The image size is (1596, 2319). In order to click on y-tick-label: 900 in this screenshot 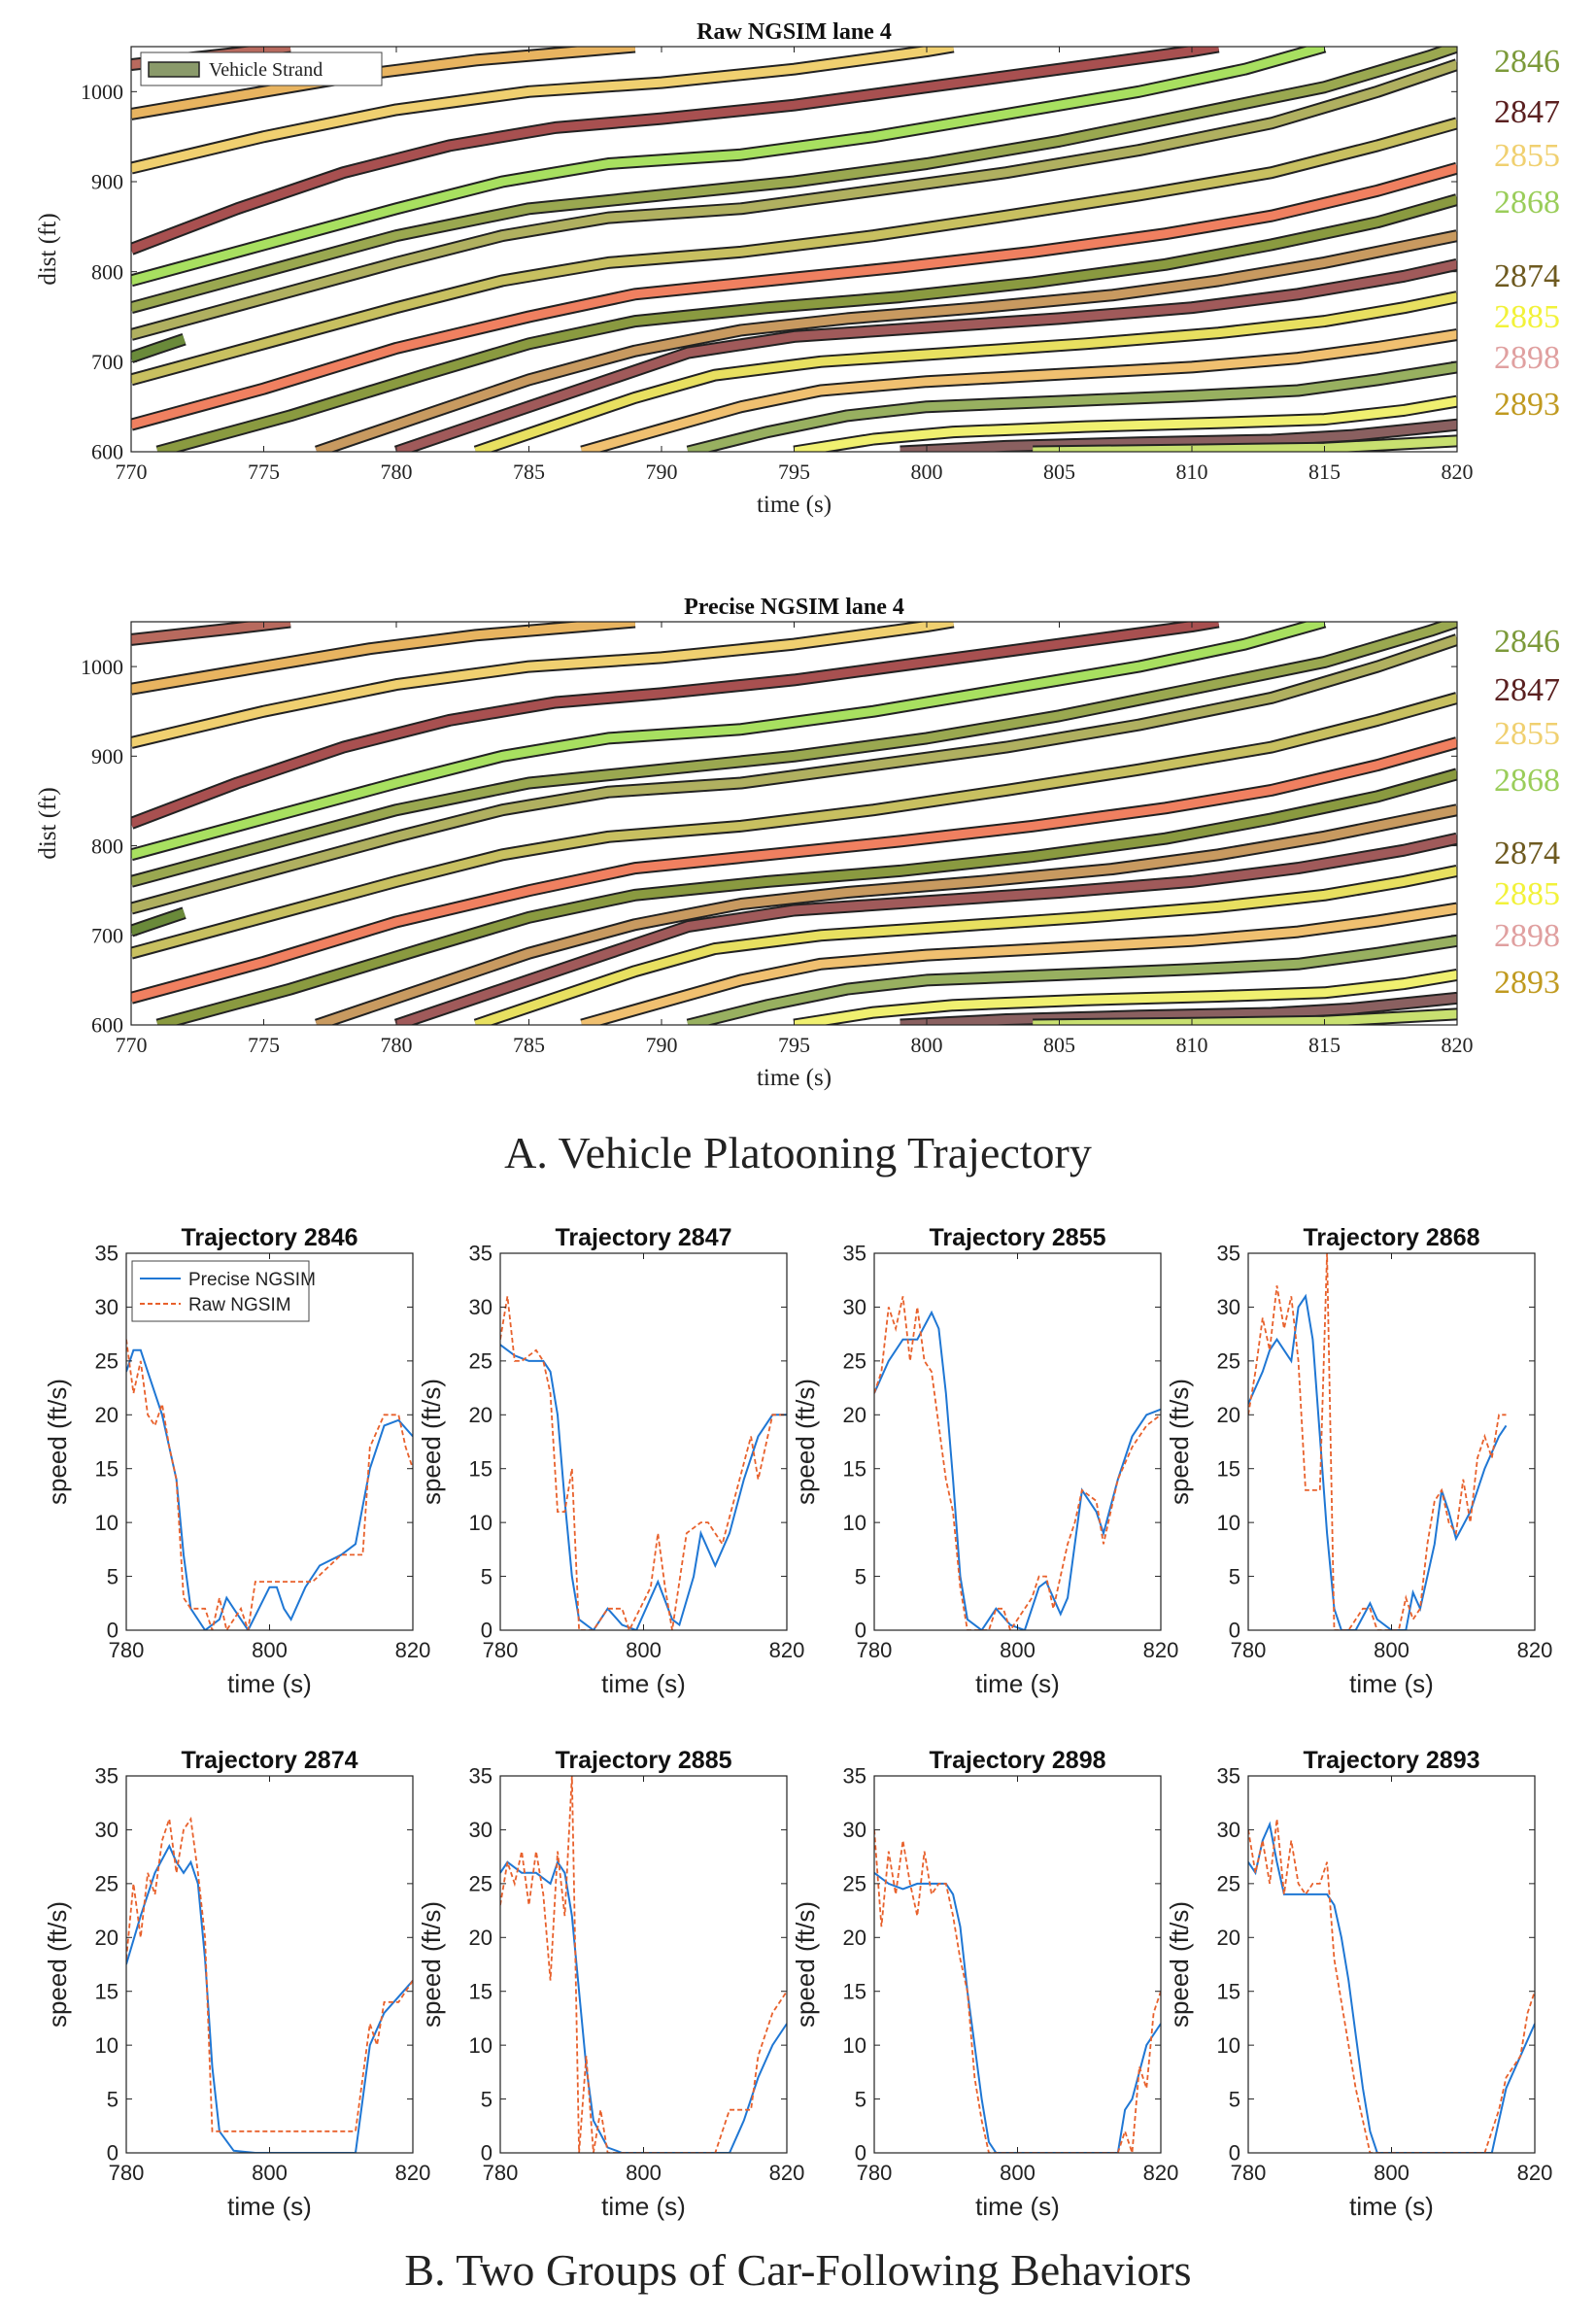, I will do `click(107, 756)`.